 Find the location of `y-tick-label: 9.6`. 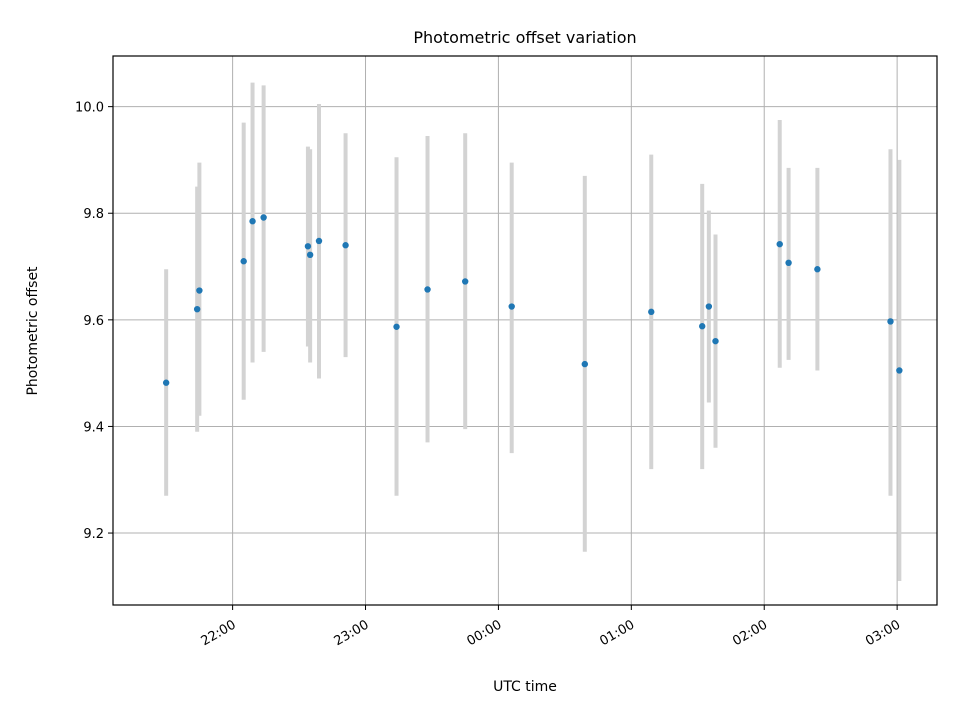

y-tick-label: 9.6 is located at coordinates (93, 321).